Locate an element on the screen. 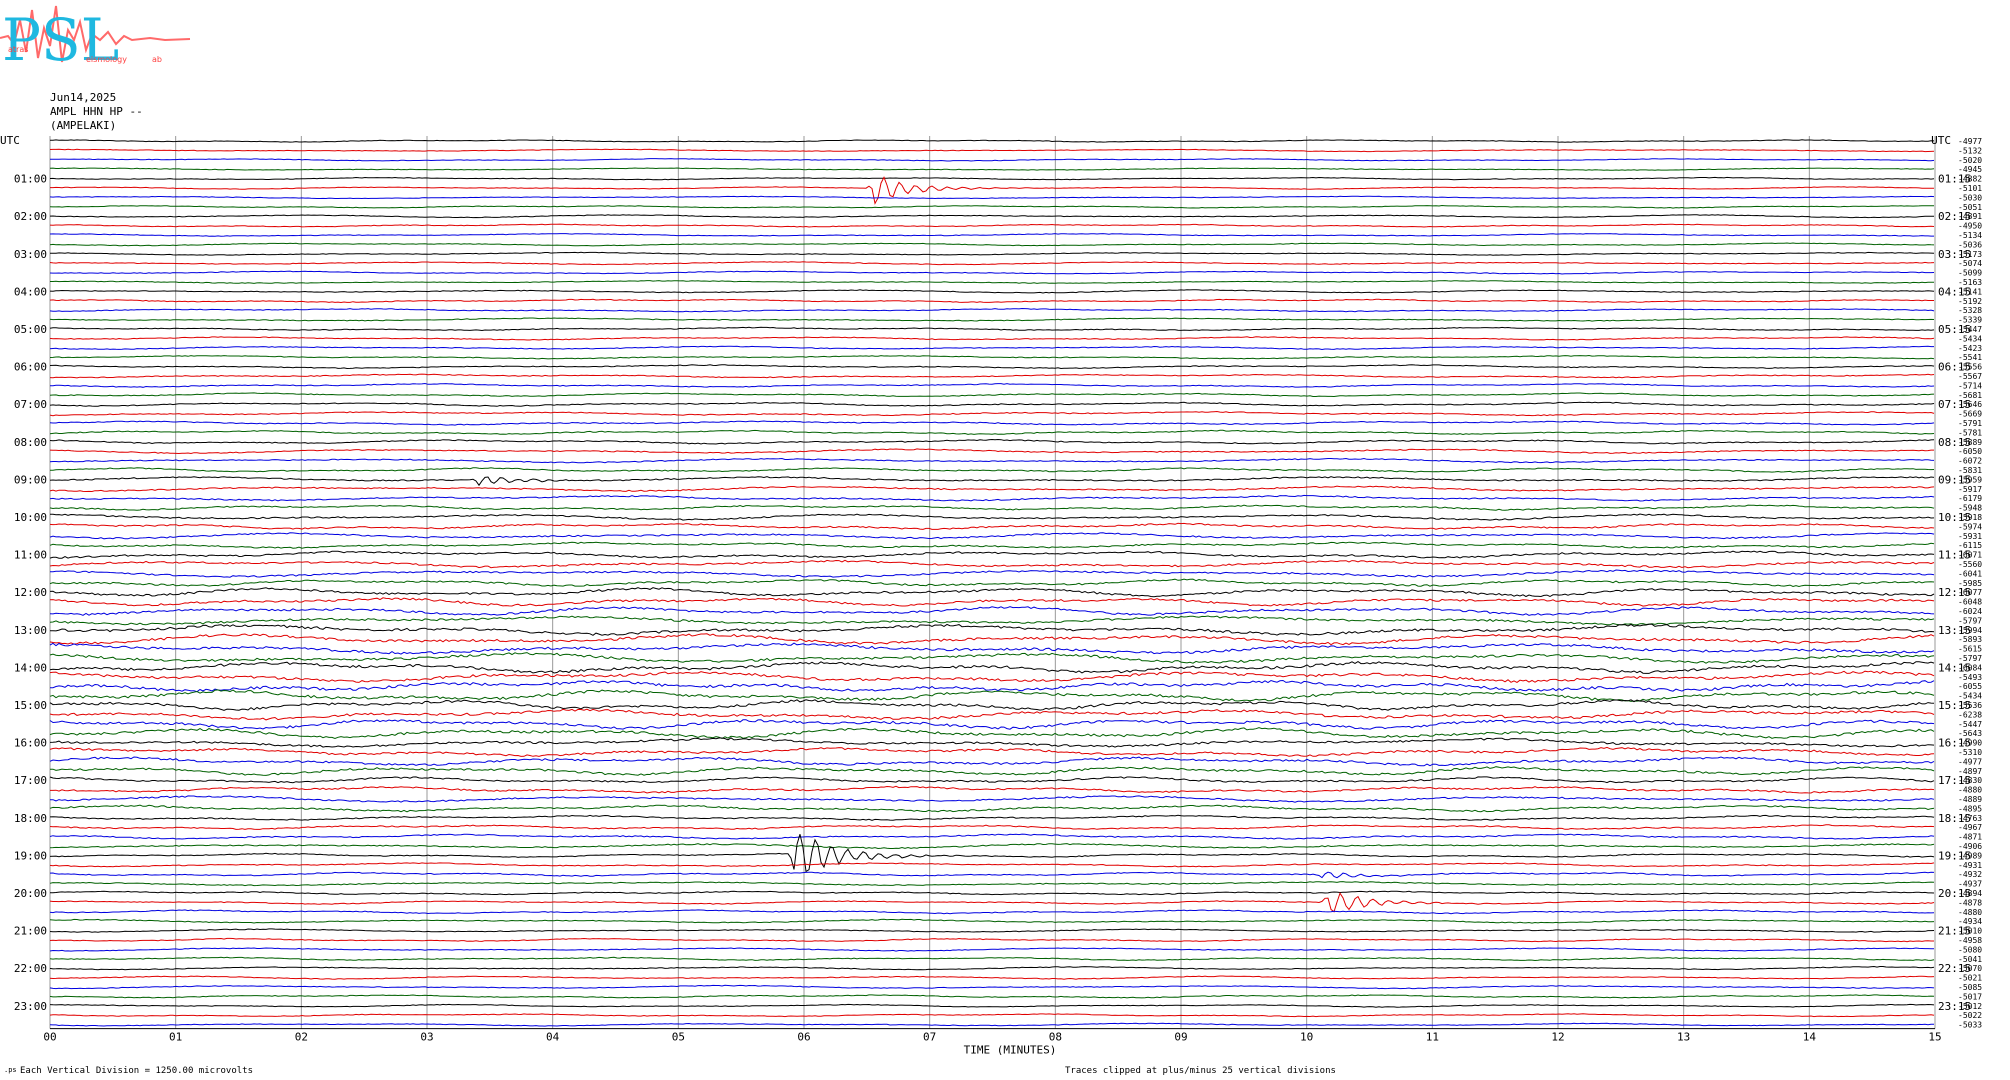  trace-offset-label: -4889 is located at coordinates (1970, 799).